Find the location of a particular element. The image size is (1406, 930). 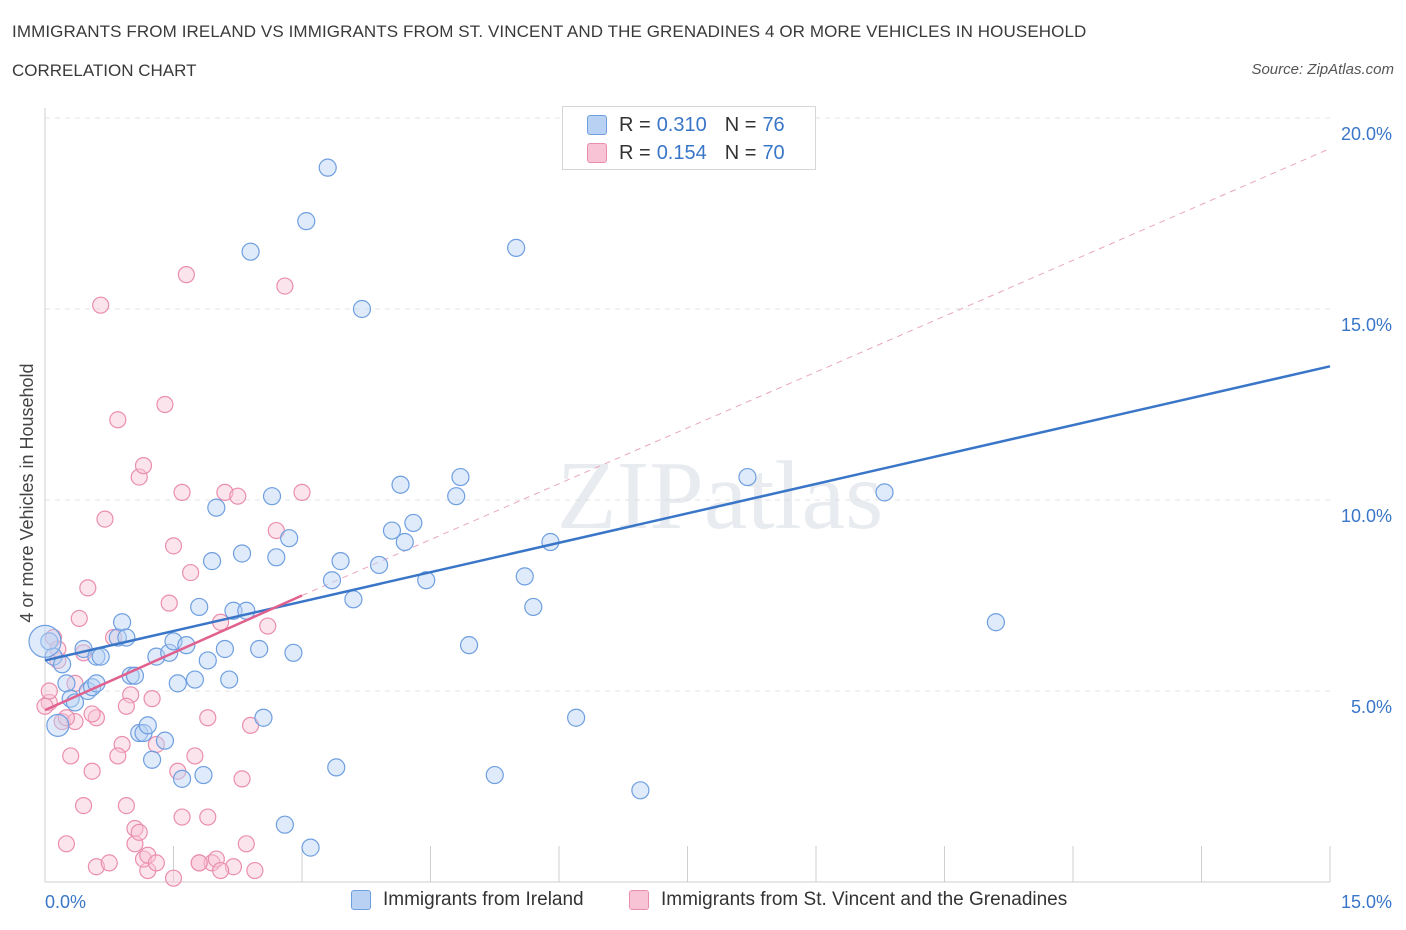

chart-subtitle: CORRELATION CHART is located at coordinates (104, 70).